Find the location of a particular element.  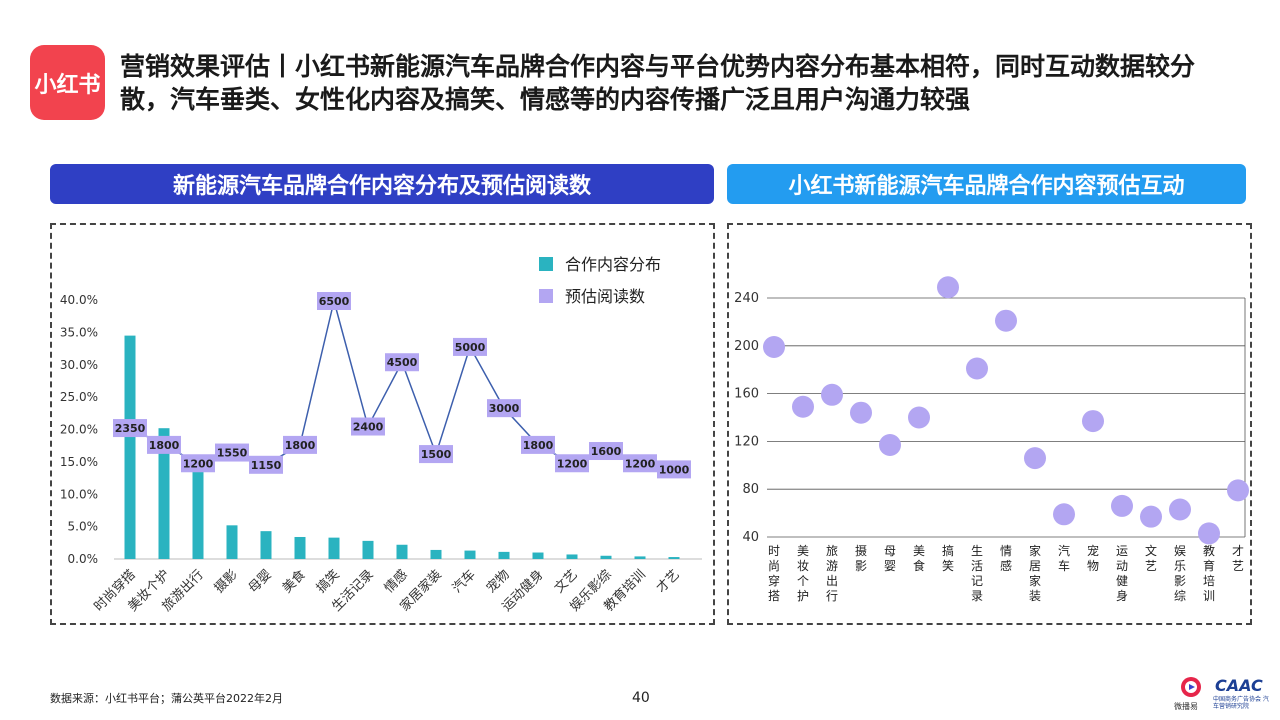

x-category-label: 时尚穿搭 is located at coordinates (774, 573).